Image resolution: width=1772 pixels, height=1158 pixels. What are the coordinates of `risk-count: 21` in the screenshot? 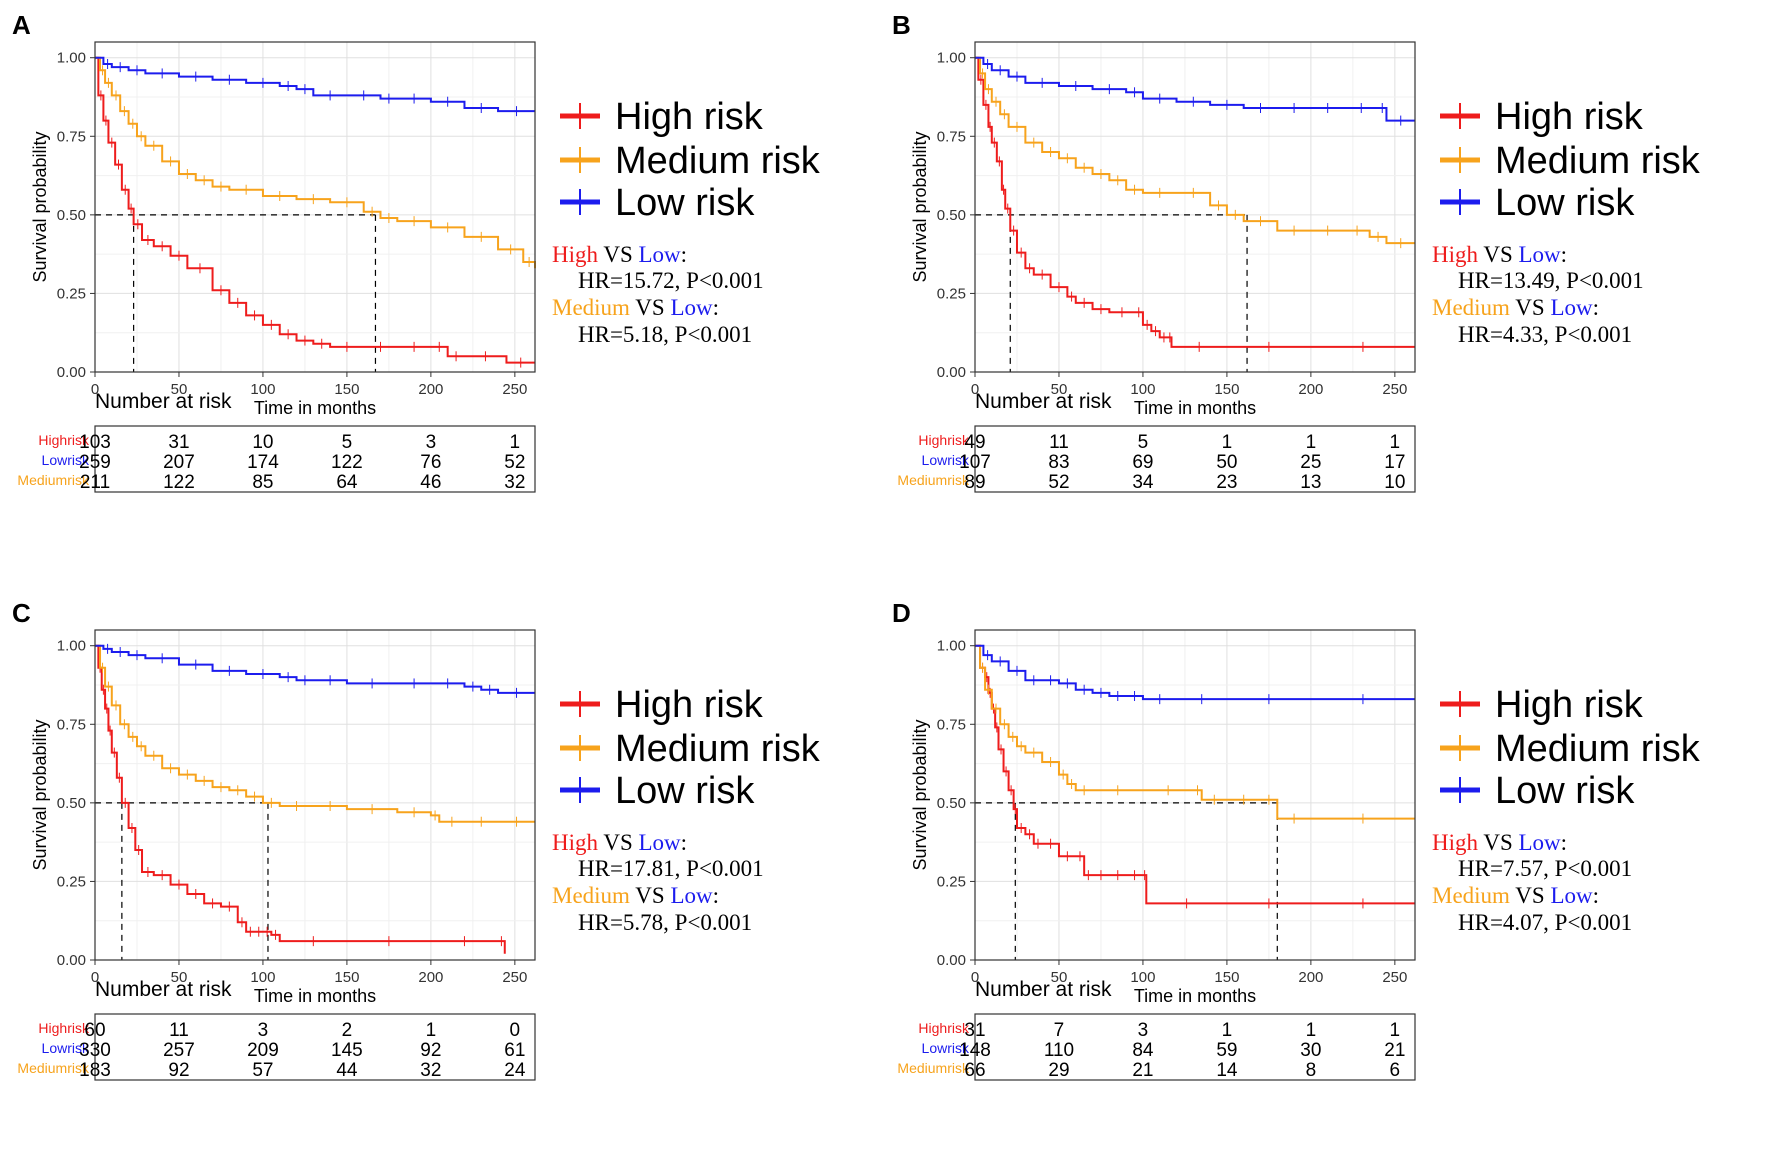 It's located at (1394, 1050).